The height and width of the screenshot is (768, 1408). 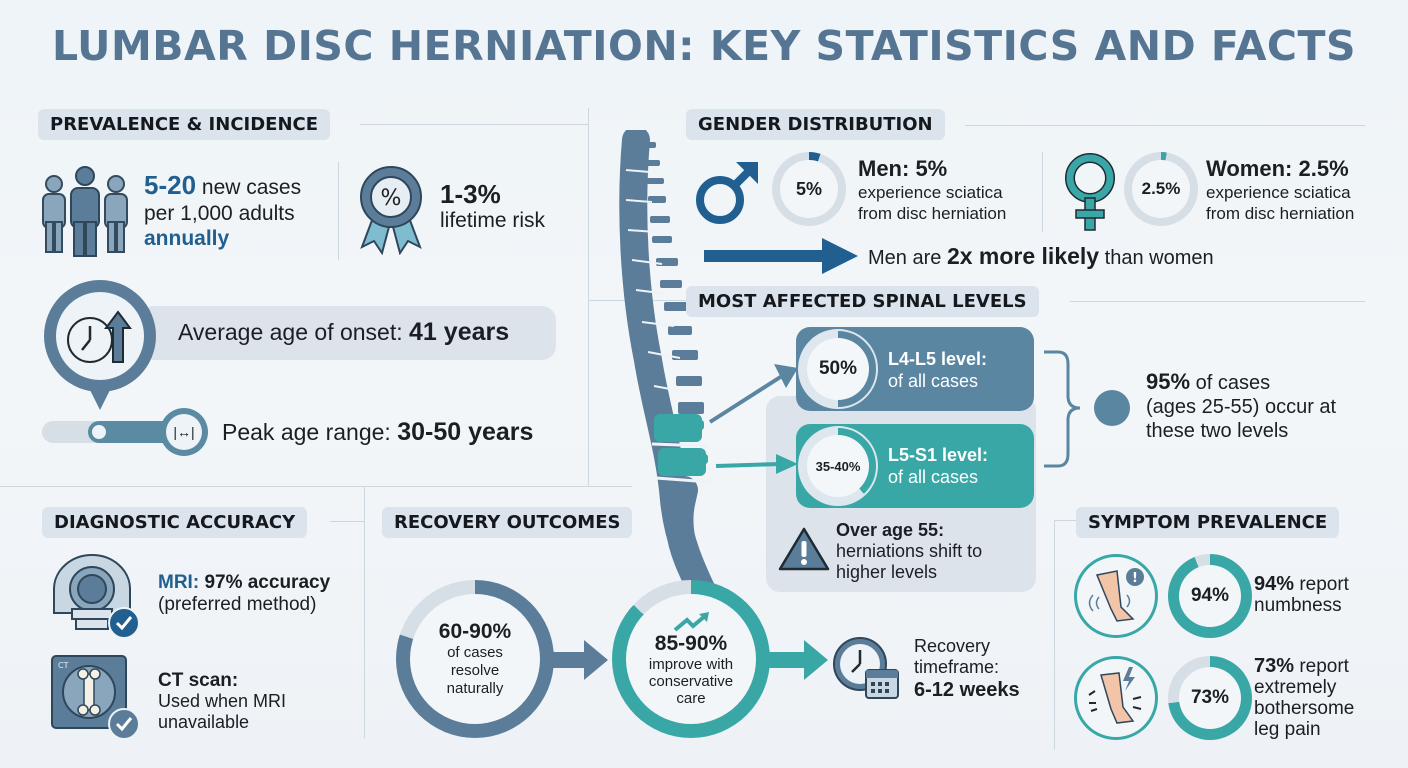 What do you see at coordinates (465, 432) in the screenshot?
I see `peak-age-value: 30-50 years` at bounding box center [465, 432].